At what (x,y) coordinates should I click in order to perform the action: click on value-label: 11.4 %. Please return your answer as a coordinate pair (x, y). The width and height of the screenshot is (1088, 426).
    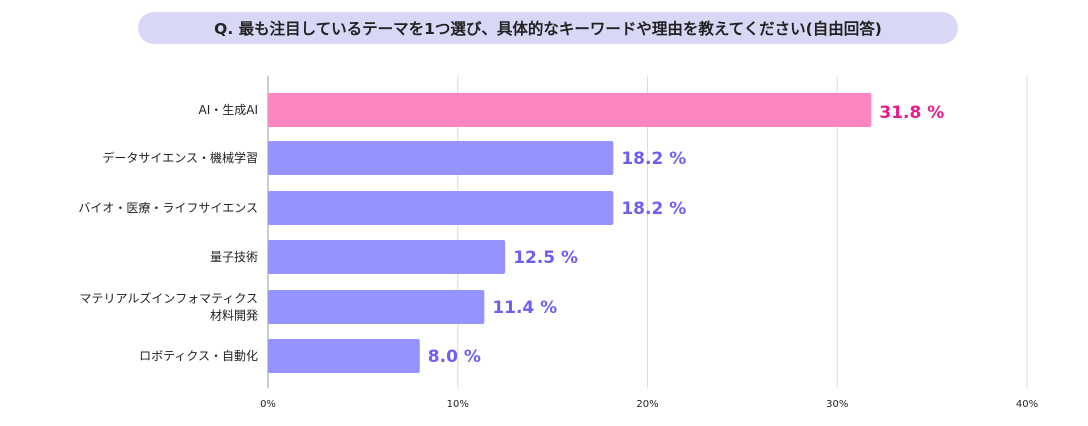
    Looking at the image, I should click on (524, 308).